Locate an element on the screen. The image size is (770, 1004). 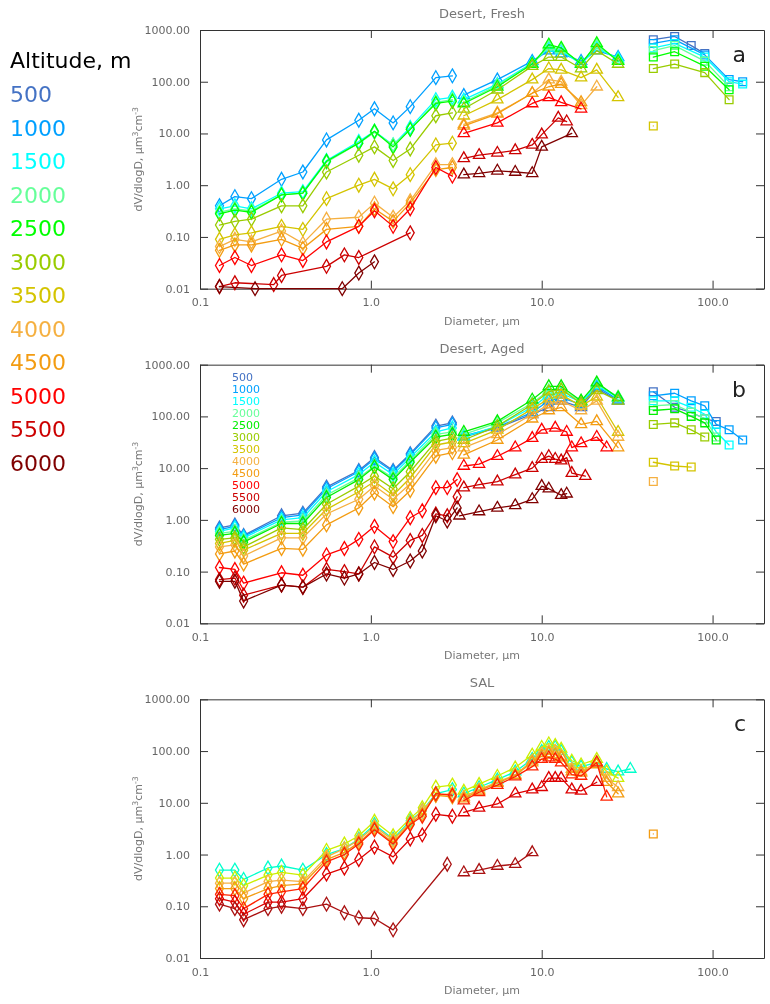
chart-title: Desert, Fresh is located at coordinates (482, 13).